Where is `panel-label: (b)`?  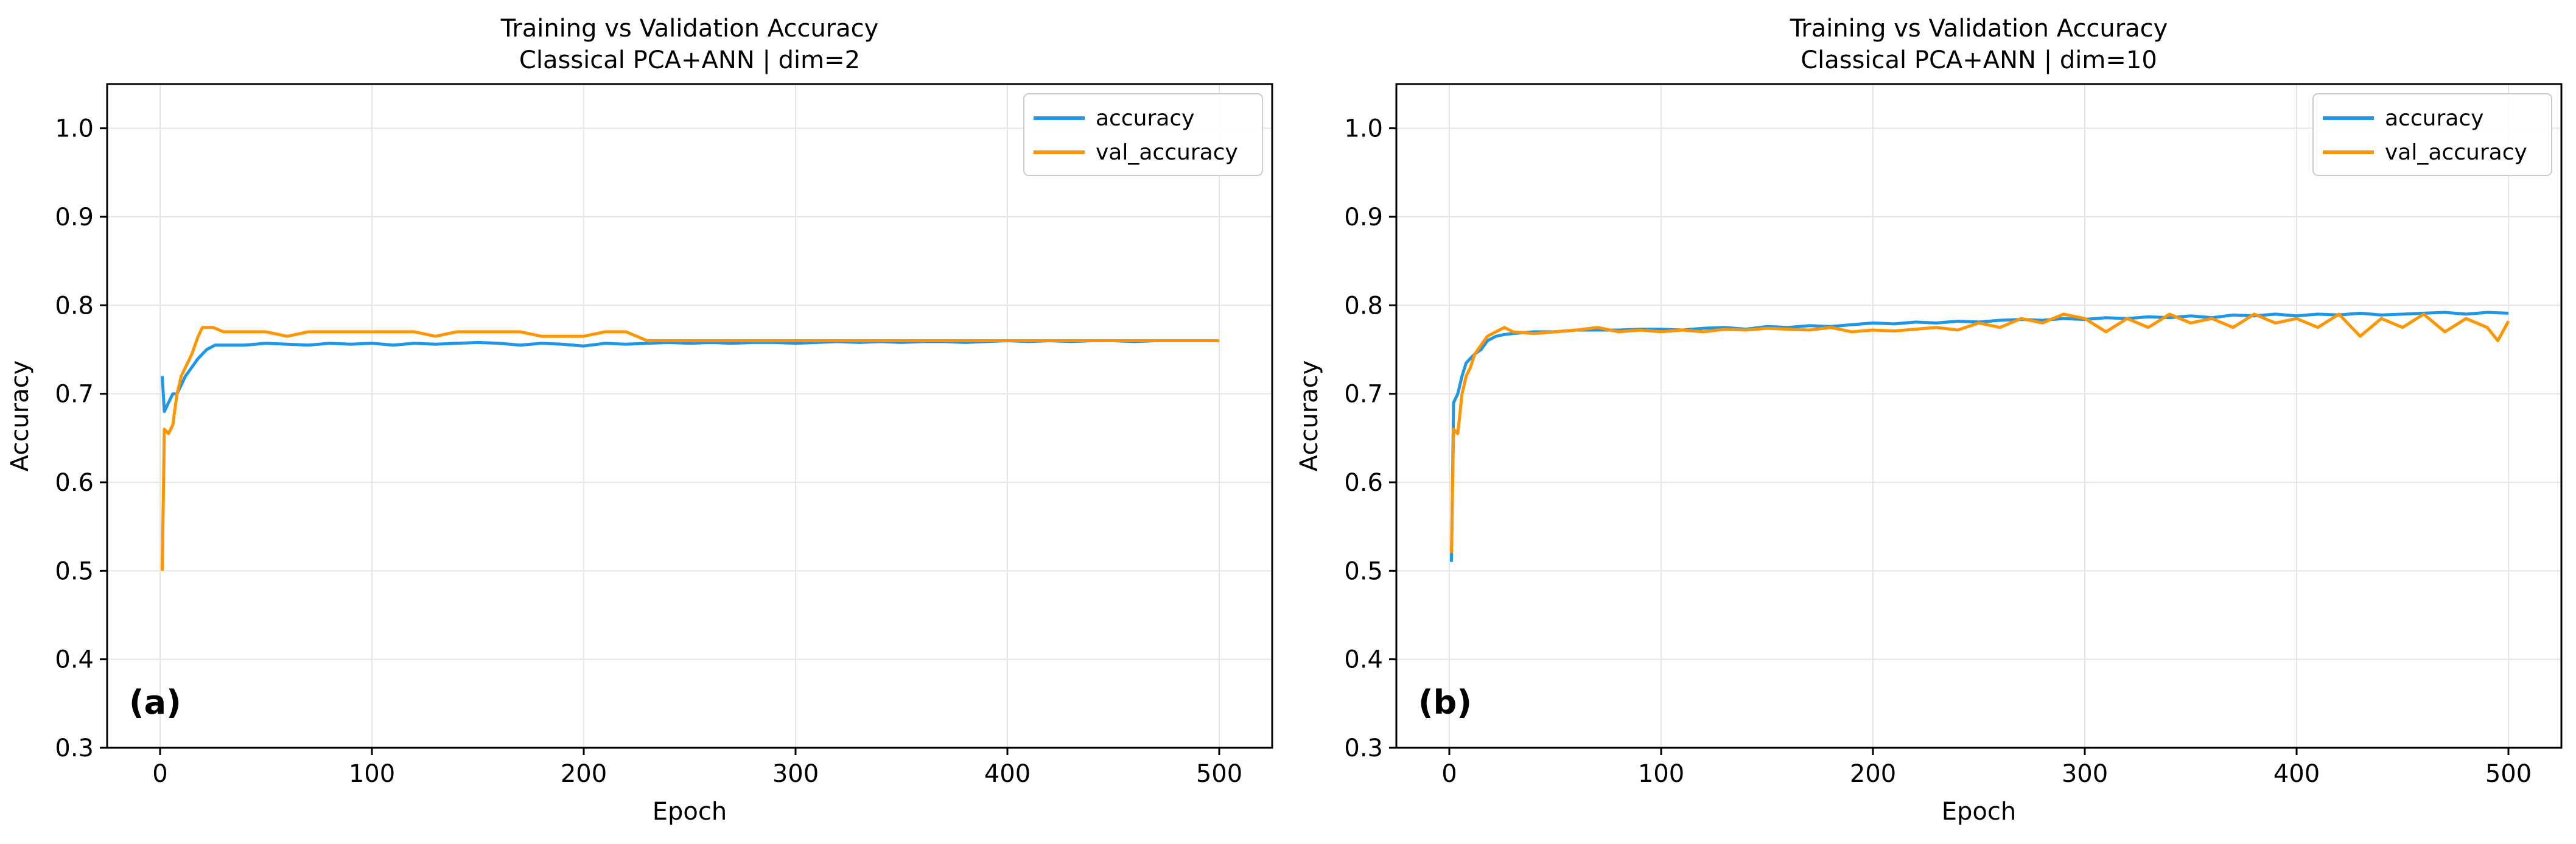
panel-label: (b) is located at coordinates (1445, 702).